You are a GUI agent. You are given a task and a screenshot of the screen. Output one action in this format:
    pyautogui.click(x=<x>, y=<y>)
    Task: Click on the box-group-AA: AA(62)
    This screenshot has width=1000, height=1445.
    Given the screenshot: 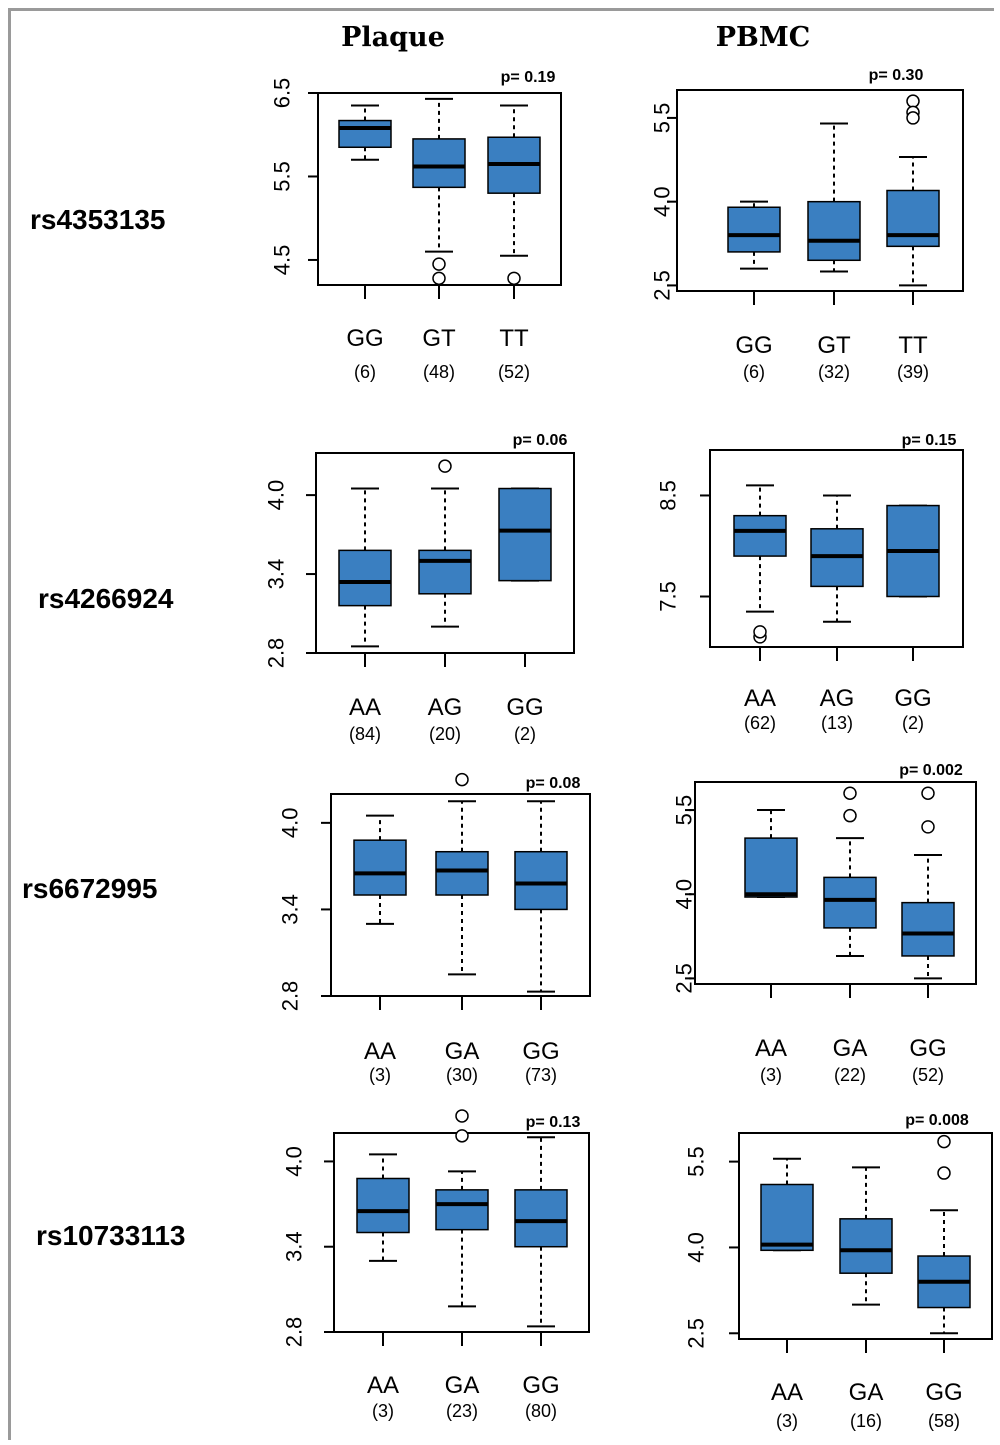 What is the action you would take?
    pyautogui.click(x=760, y=608)
    